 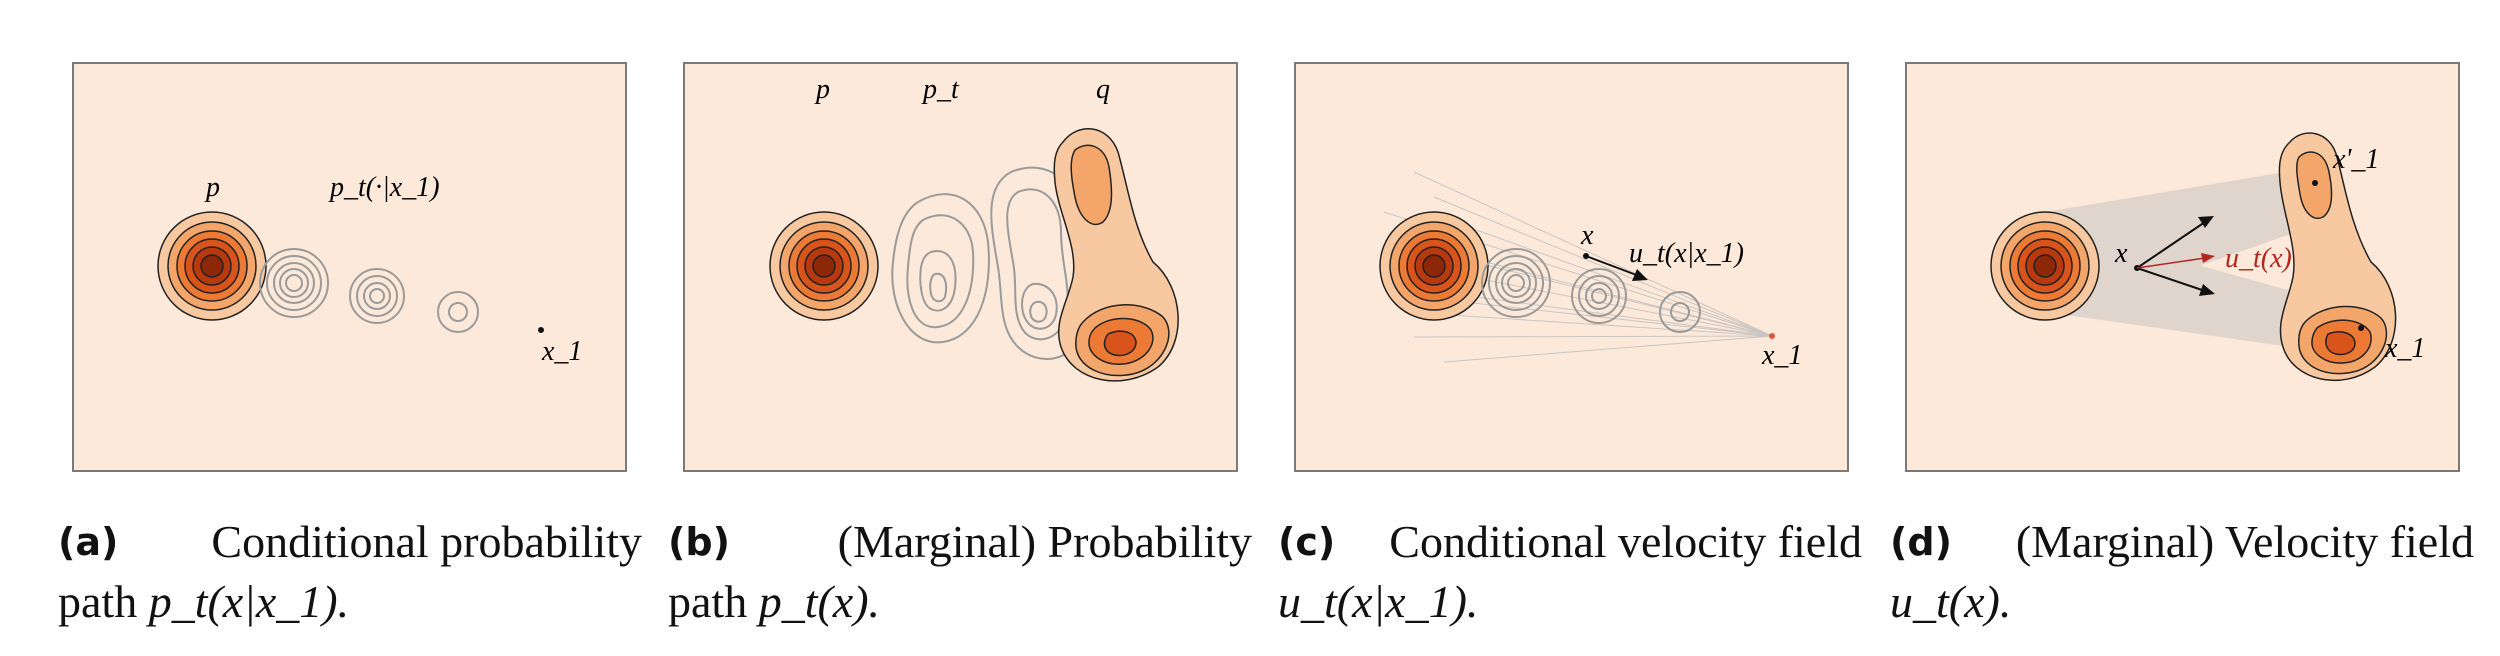 What do you see at coordinates (249, 601) in the screenshot?
I see `caption-math: p_t(x|x_1).` at bounding box center [249, 601].